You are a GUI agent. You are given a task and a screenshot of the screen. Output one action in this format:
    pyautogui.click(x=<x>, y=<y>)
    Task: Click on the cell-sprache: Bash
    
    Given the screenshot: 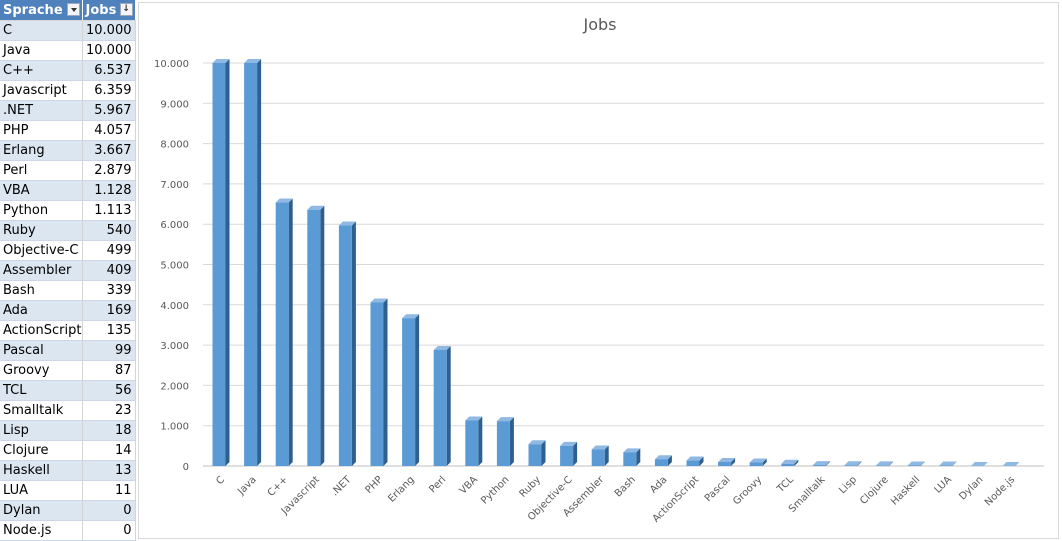 What is the action you would take?
    pyautogui.click(x=41, y=290)
    